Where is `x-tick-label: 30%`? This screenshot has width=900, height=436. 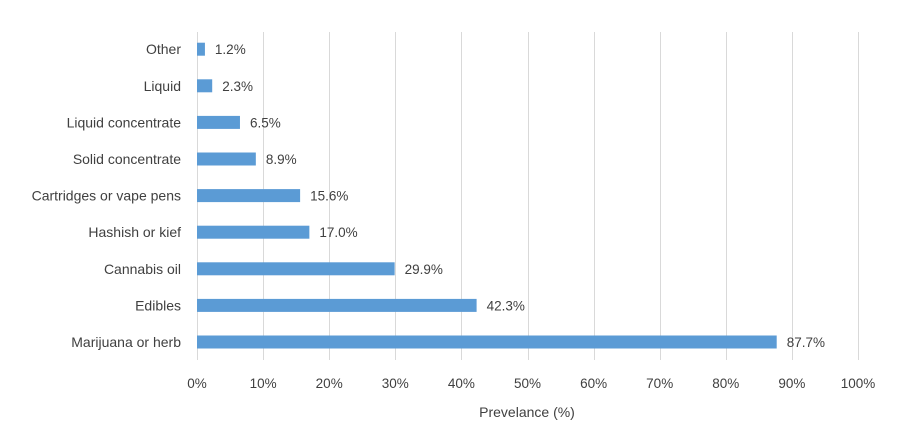
x-tick-label: 30% is located at coordinates (395, 383).